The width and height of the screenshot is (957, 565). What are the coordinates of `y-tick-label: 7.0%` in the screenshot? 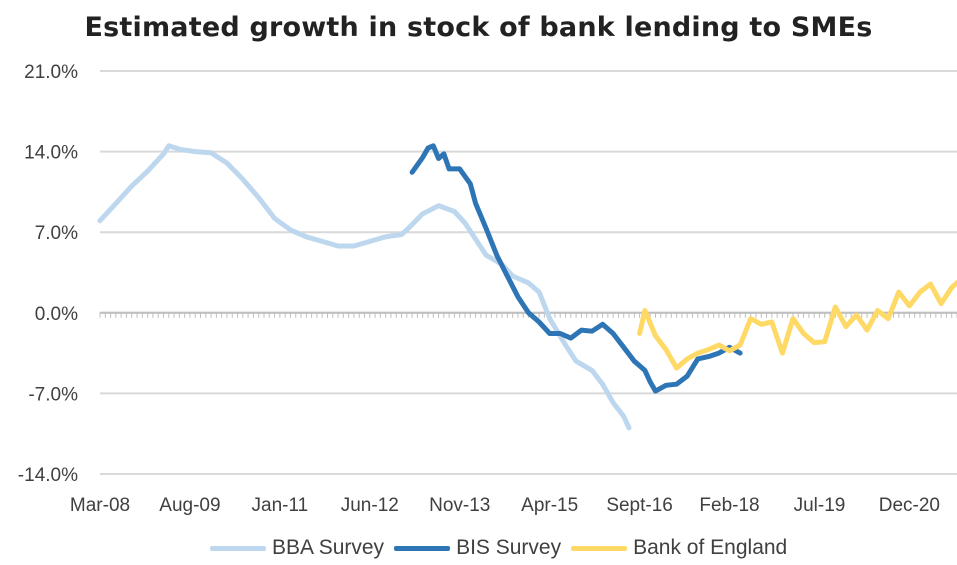 It's located at (56, 233).